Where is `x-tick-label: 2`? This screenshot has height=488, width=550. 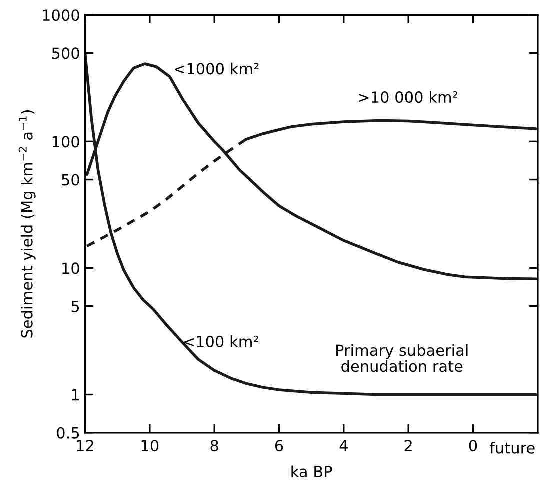 x-tick-label: 2 is located at coordinates (408, 446).